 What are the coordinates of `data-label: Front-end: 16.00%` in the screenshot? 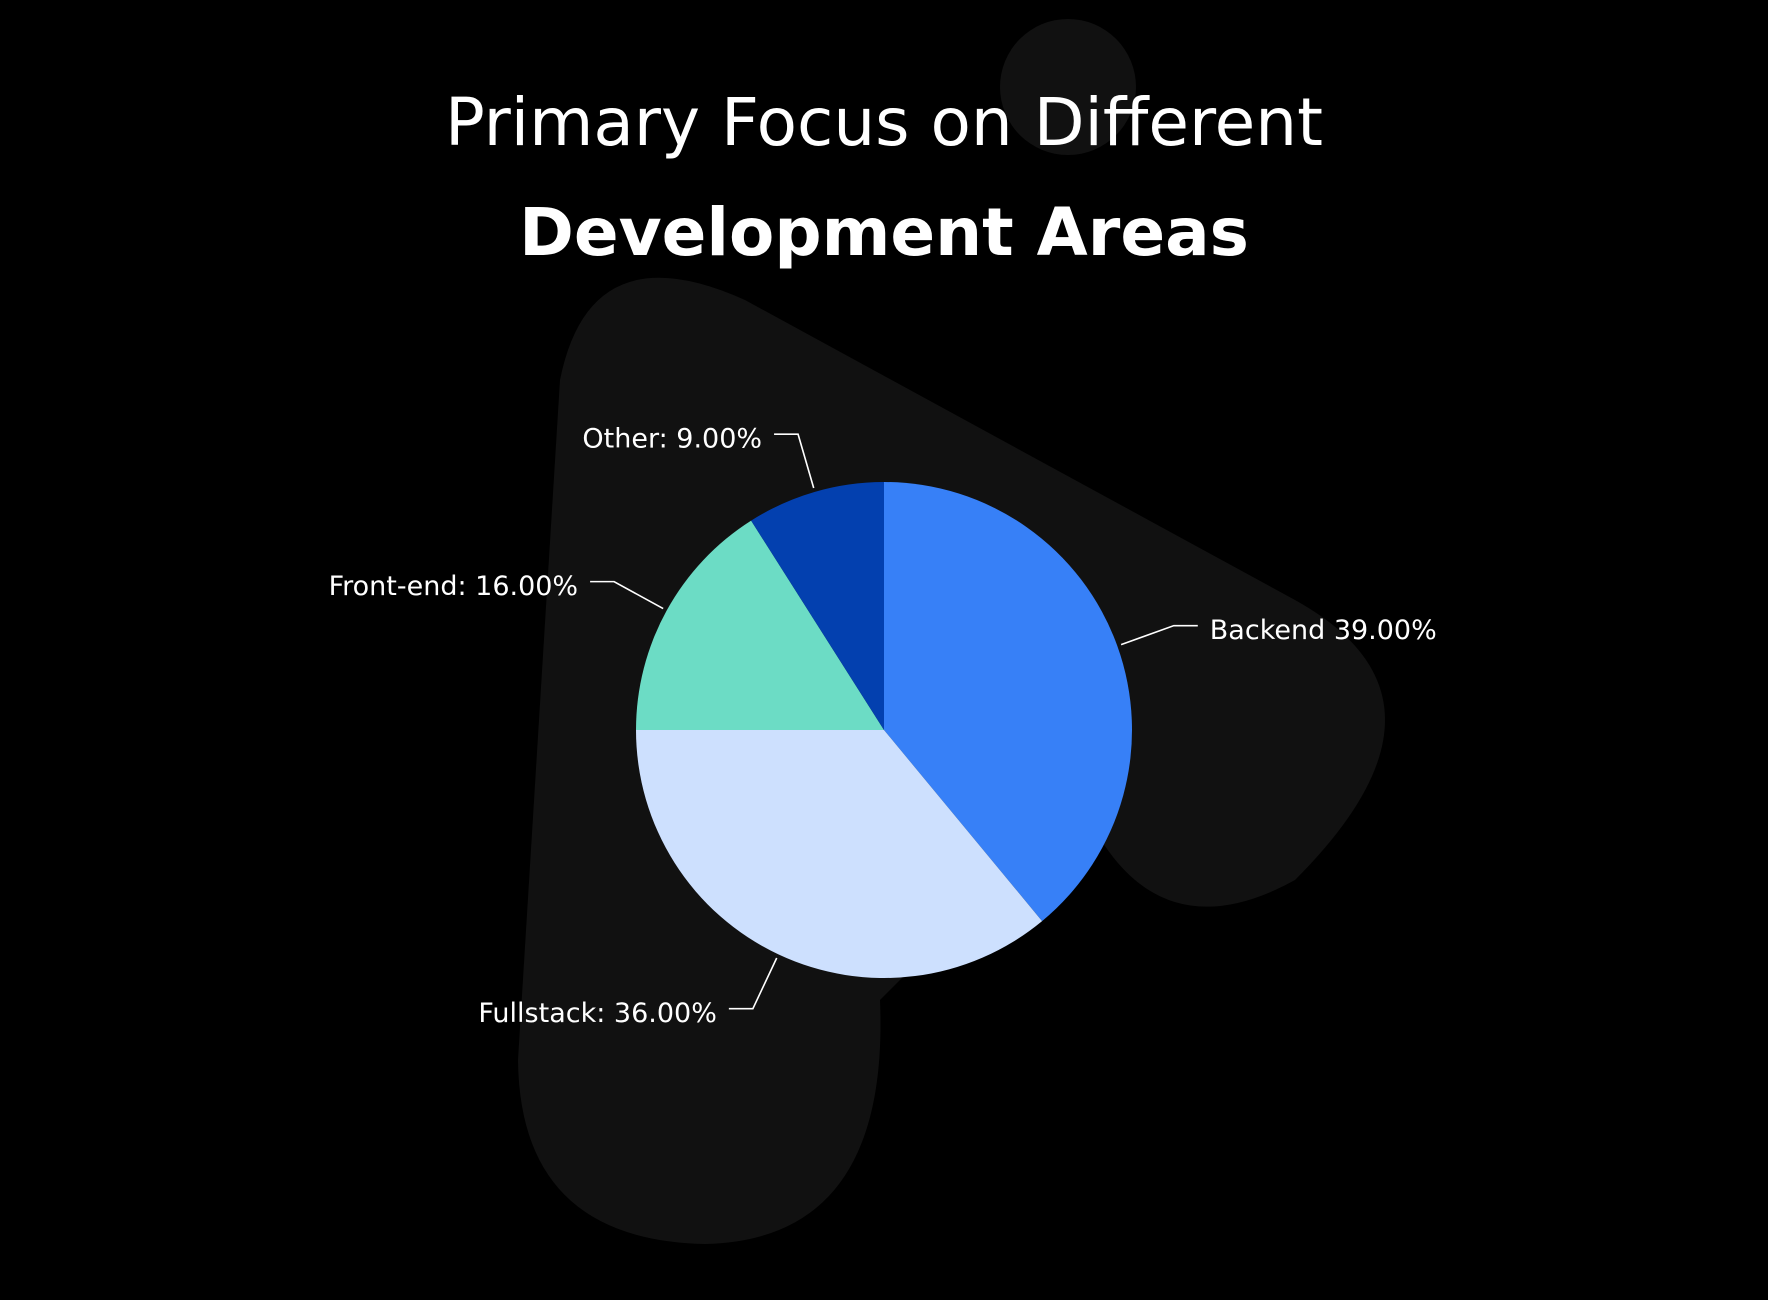 It's located at (454, 586).